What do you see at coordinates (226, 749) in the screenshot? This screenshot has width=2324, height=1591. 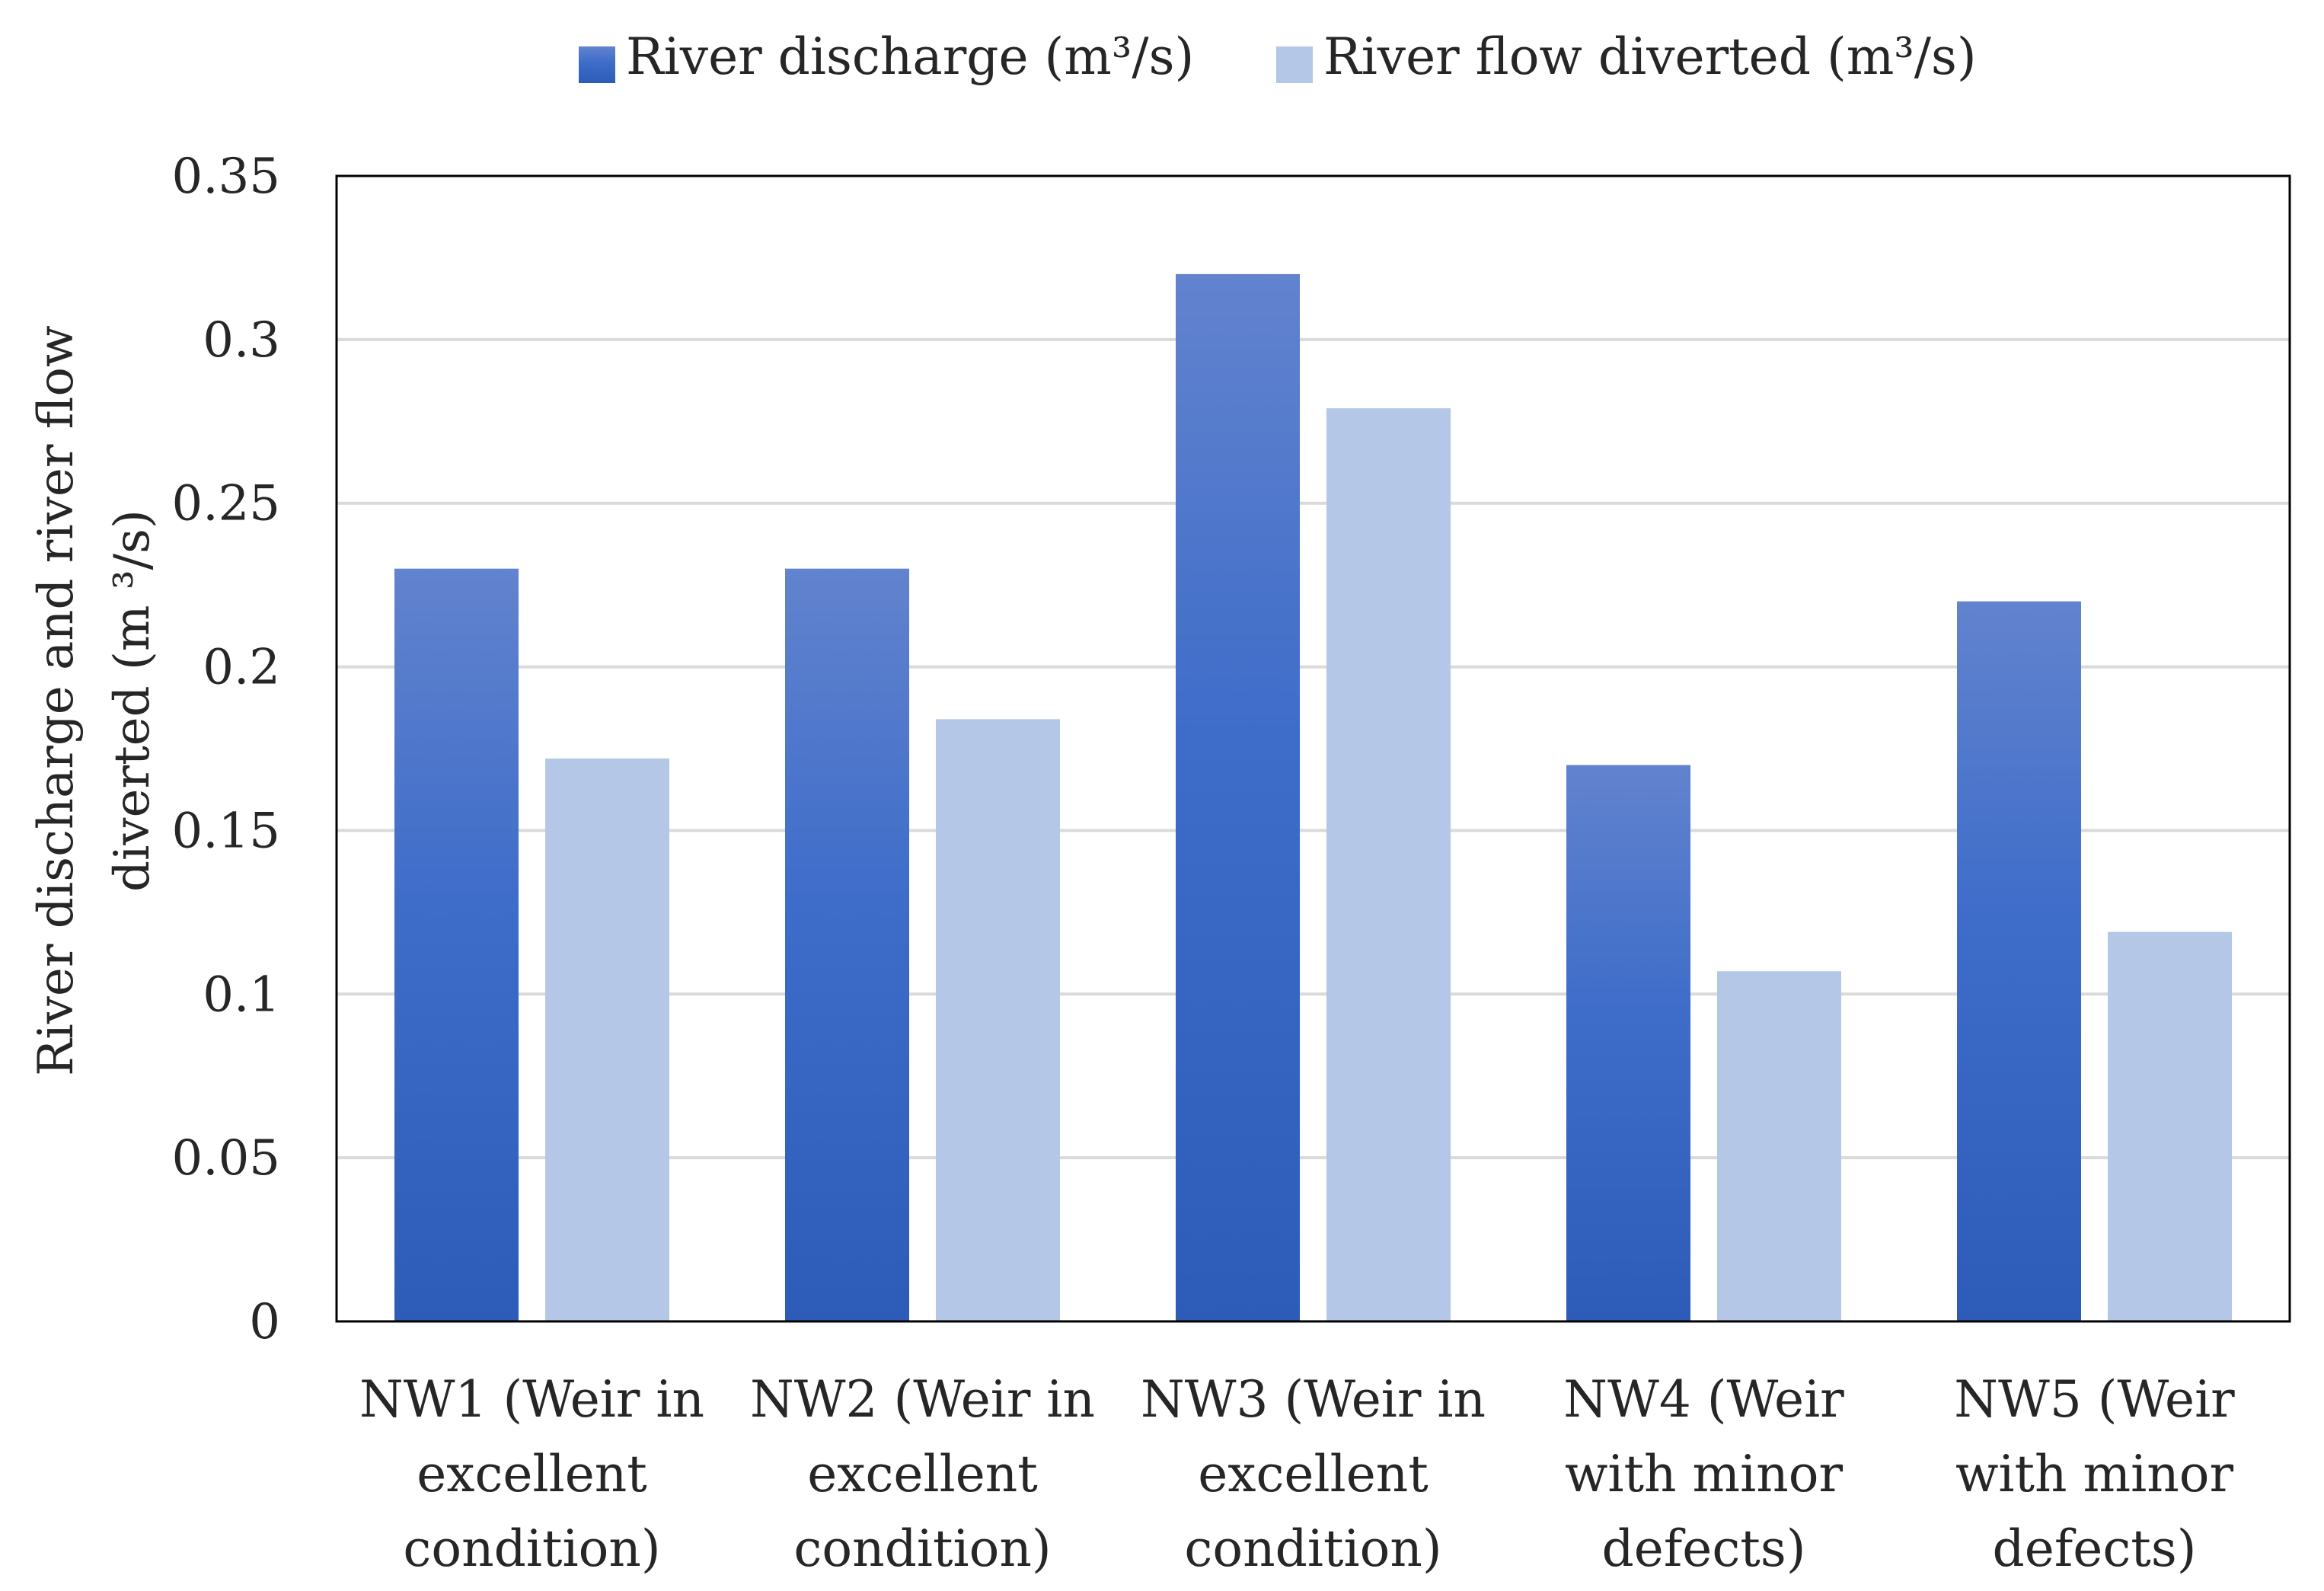 I see `y-axis-ticks: 0 0.05 0.1 0.15 0.2 0.25 0.3 0.35` at bounding box center [226, 749].